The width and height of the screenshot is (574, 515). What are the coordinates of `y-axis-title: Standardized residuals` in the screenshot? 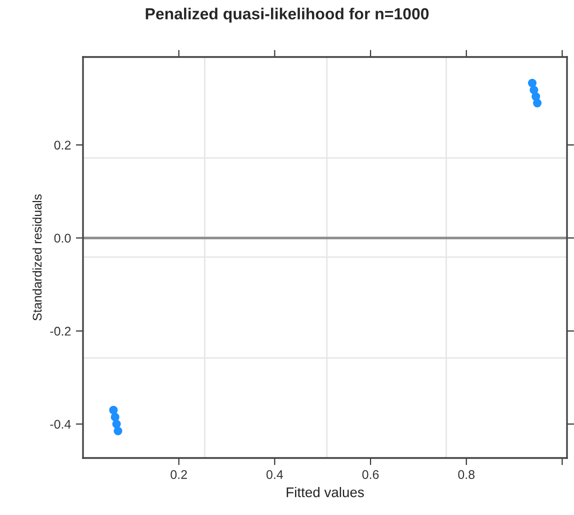 It's located at (37, 257).